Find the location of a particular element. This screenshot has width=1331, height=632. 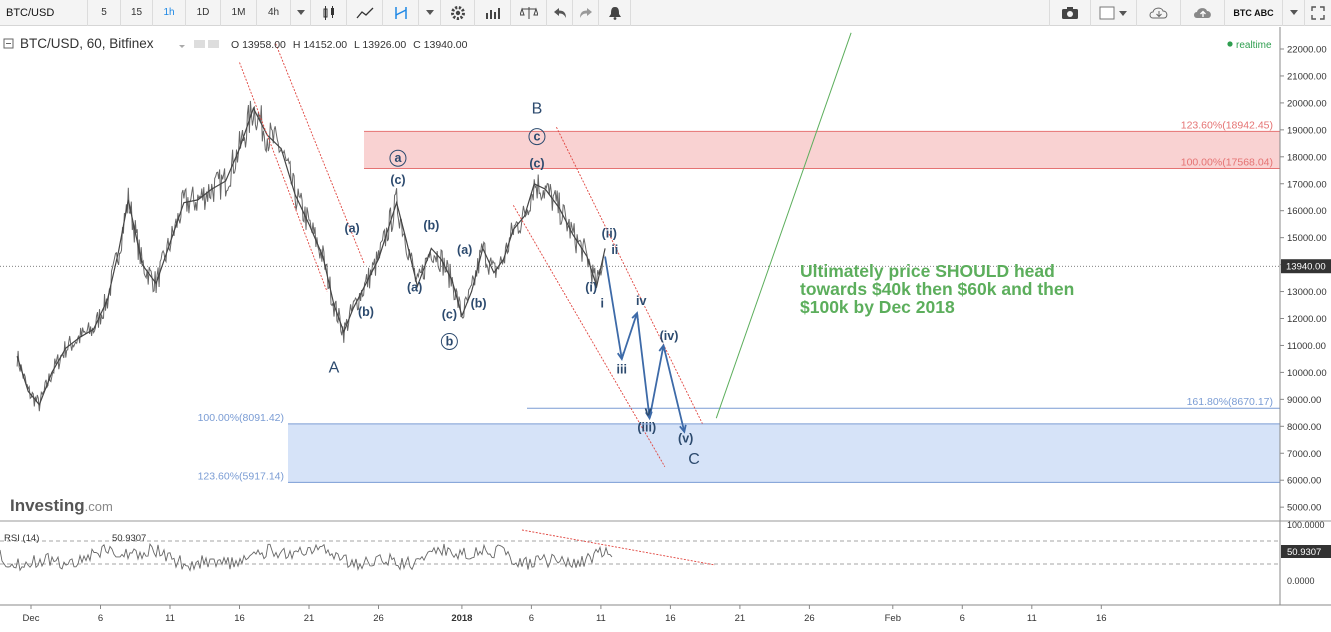

ytick-label: 11000.00 is located at coordinates (1306, 346).